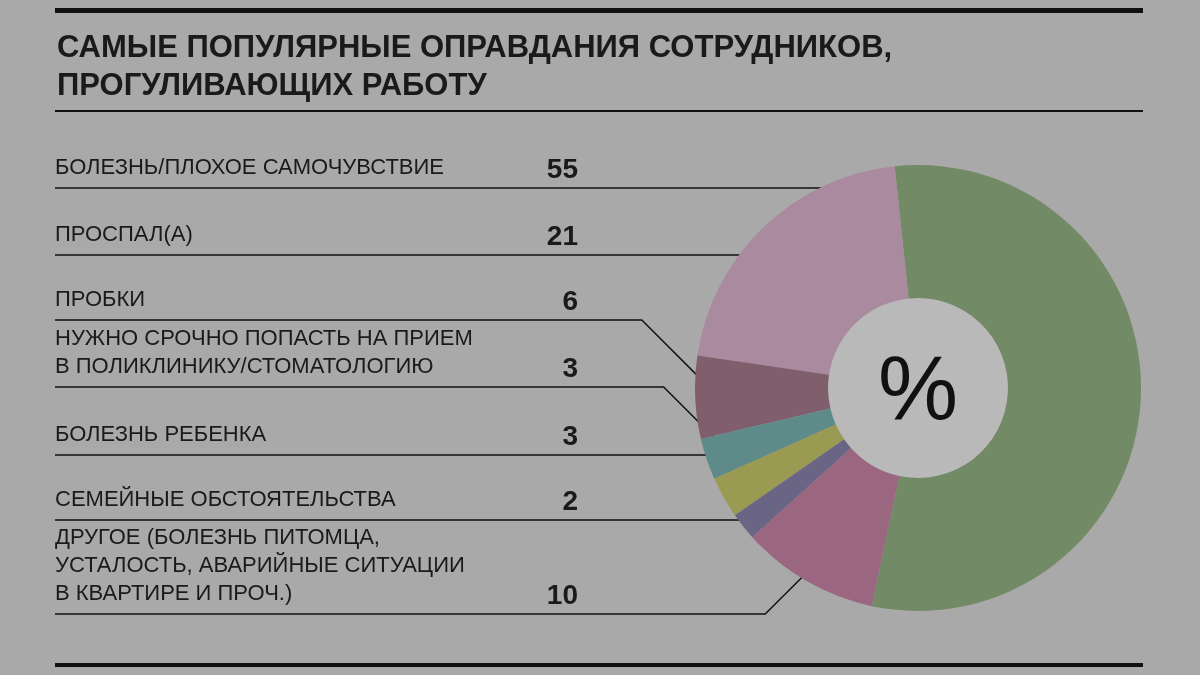 The width and height of the screenshot is (1200, 675). I want to click on slice-label: СЕМЕЙНЫЕ ОБСТОЯТЕЛЬСТВА, so click(225, 498).